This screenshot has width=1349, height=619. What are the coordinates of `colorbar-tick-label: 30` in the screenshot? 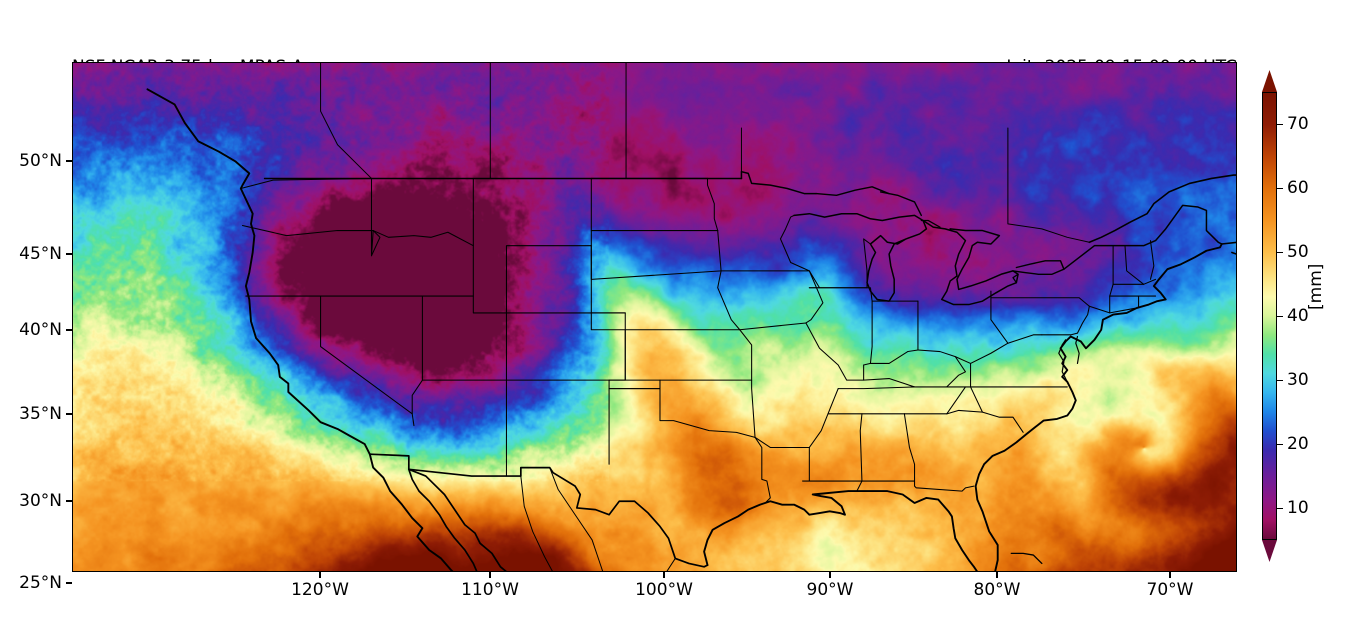 It's located at (1298, 380).